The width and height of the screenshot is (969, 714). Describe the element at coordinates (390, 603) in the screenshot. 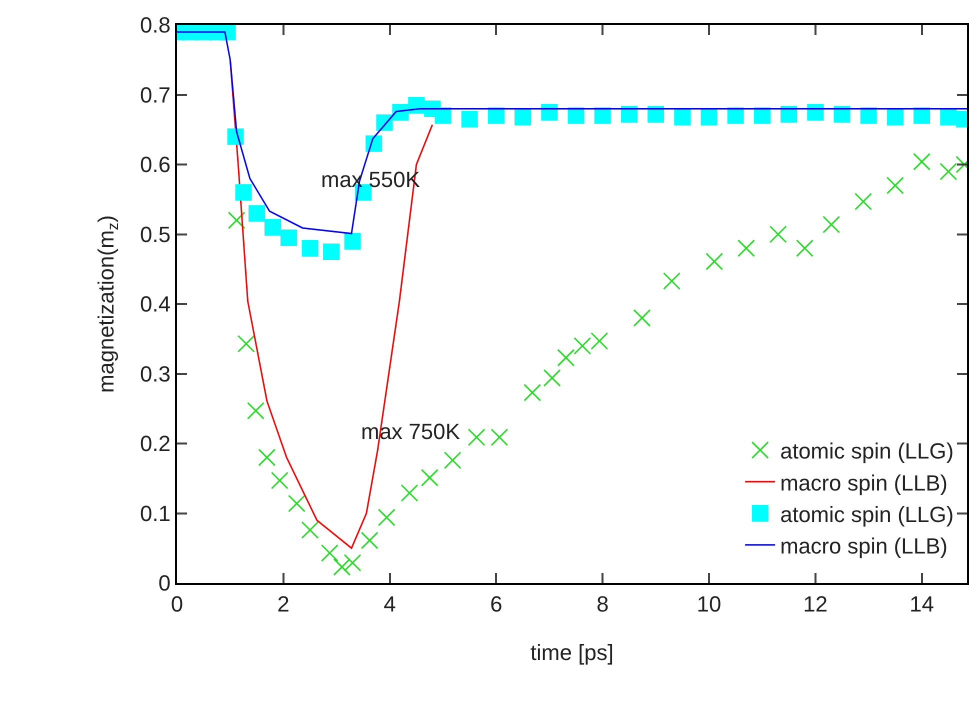

I see `x-tick-label: 4` at that location.